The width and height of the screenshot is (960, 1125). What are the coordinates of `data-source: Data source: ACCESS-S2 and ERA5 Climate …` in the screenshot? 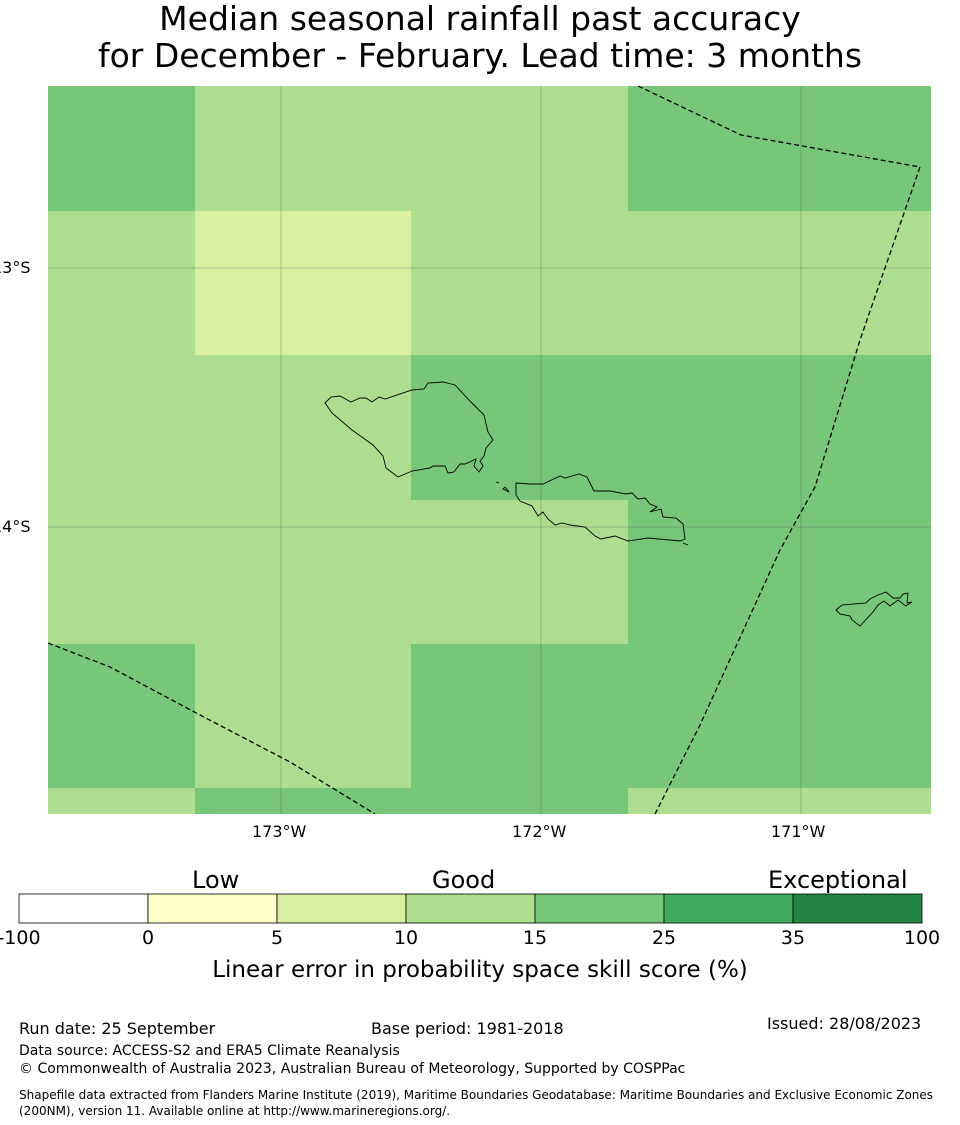 It's located at (209, 1051).